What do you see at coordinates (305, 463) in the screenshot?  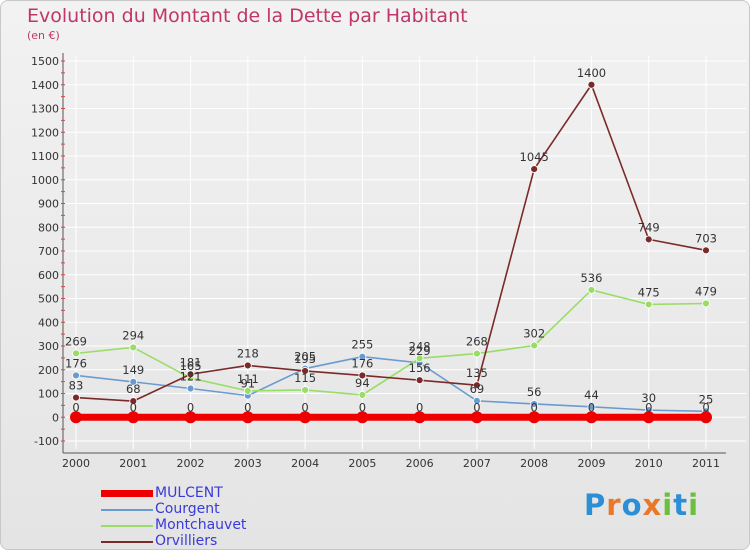 I see `x-tick-label: 2004` at bounding box center [305, 463].